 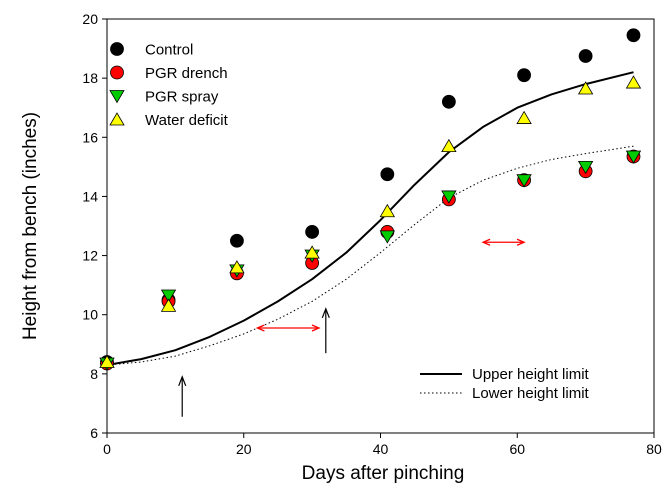 I want to click on x-tick-label: 40, so click(x=381, y=449).